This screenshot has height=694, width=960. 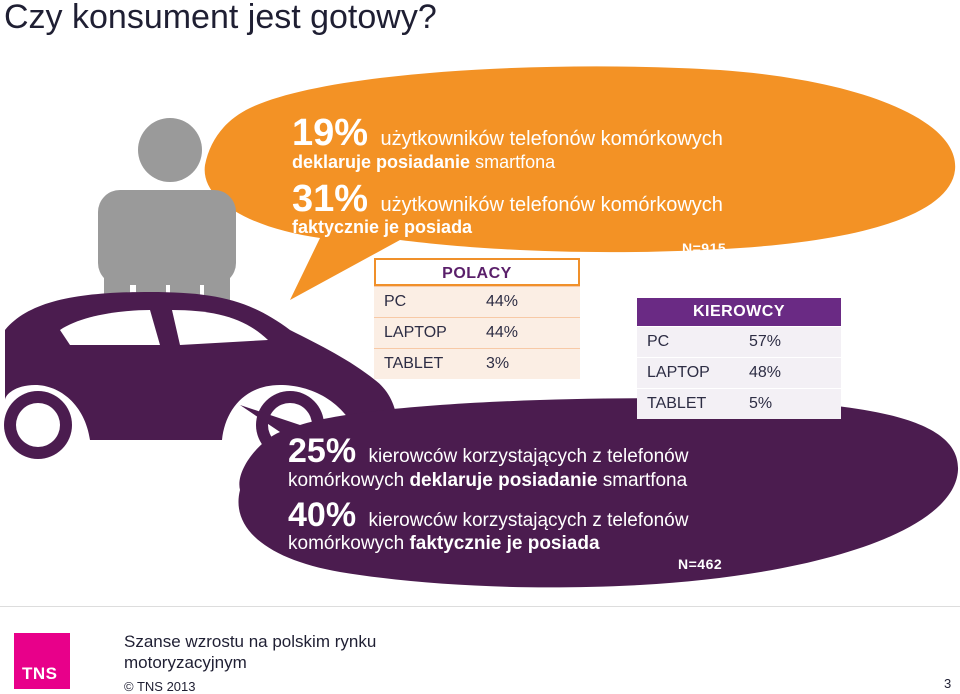 I want to click on row-value: 48%, so click(x=765, y=372).